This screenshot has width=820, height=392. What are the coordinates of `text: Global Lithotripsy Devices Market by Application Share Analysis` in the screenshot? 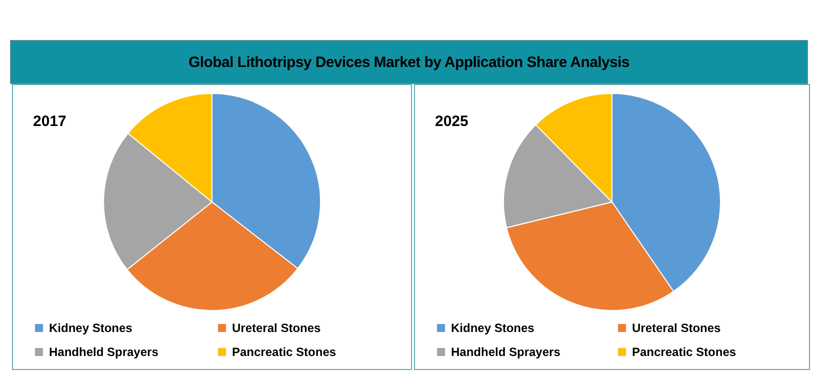 It's located at (409, 62).